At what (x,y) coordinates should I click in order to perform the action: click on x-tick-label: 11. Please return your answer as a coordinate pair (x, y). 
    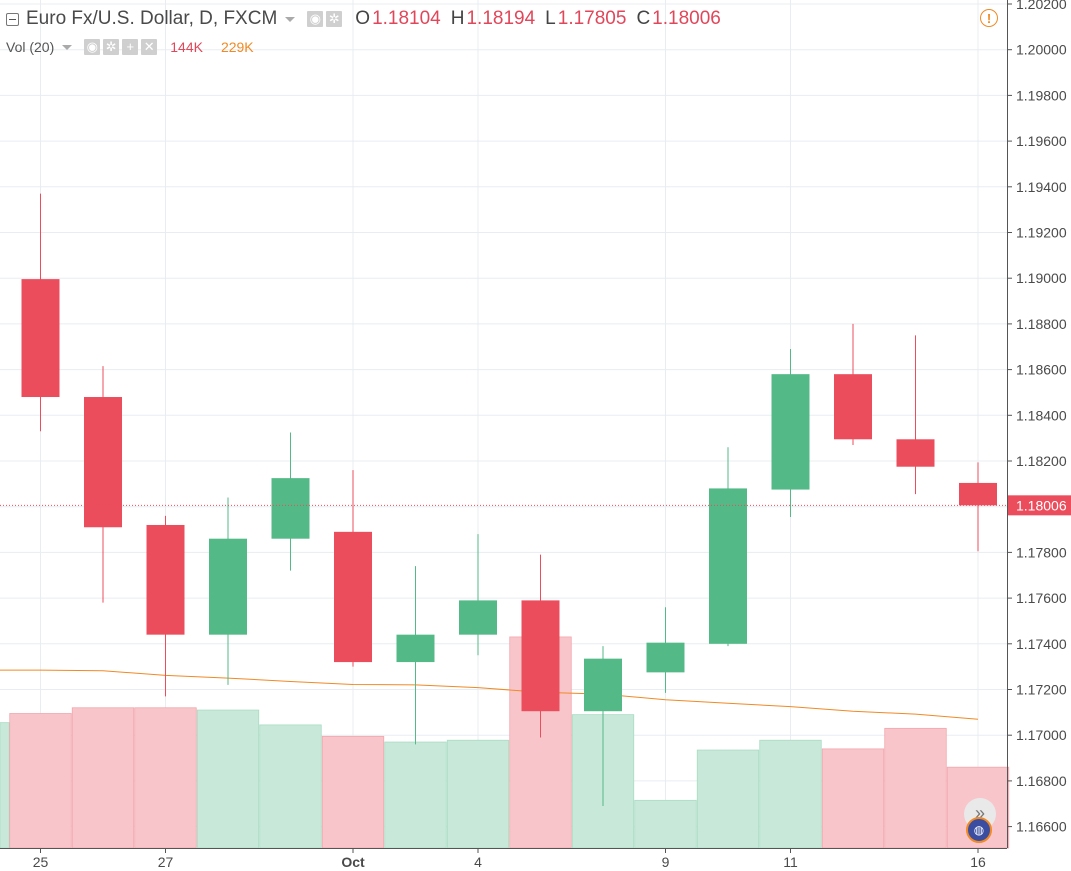
    Looking at the image, I should click on (790, 862).